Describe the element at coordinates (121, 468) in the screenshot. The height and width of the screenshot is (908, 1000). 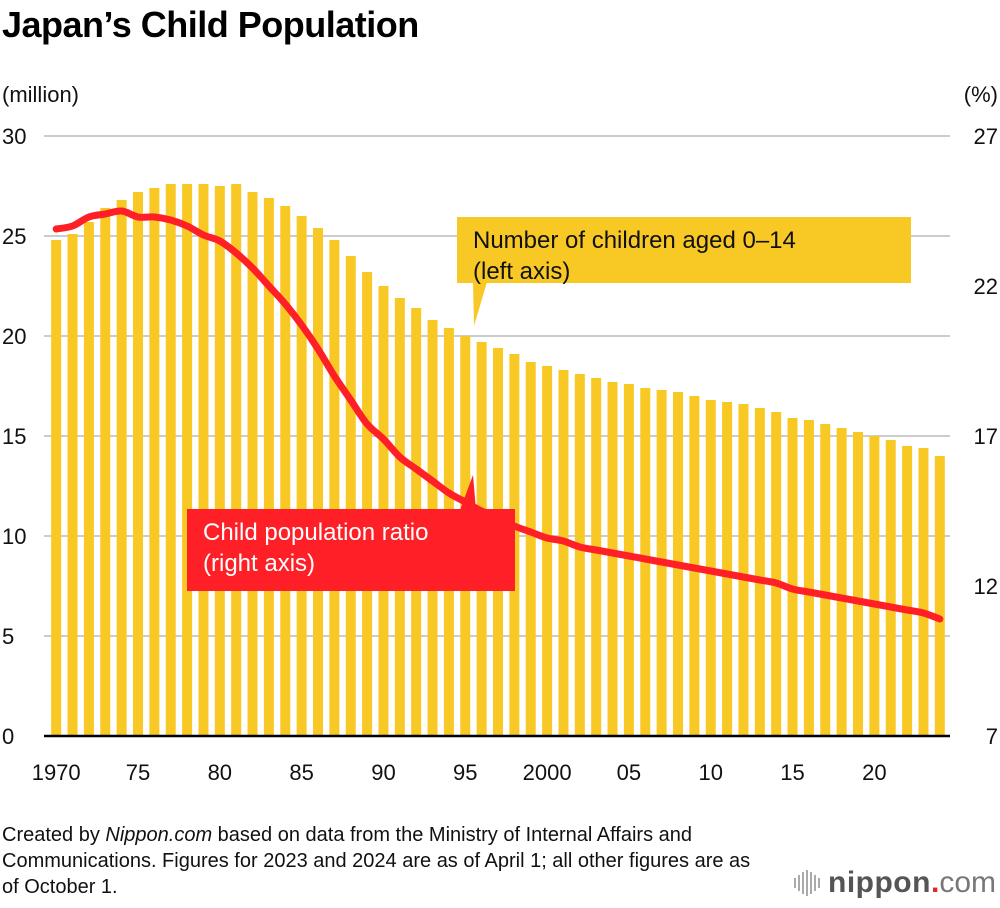
I see `bar-1974` at that location.